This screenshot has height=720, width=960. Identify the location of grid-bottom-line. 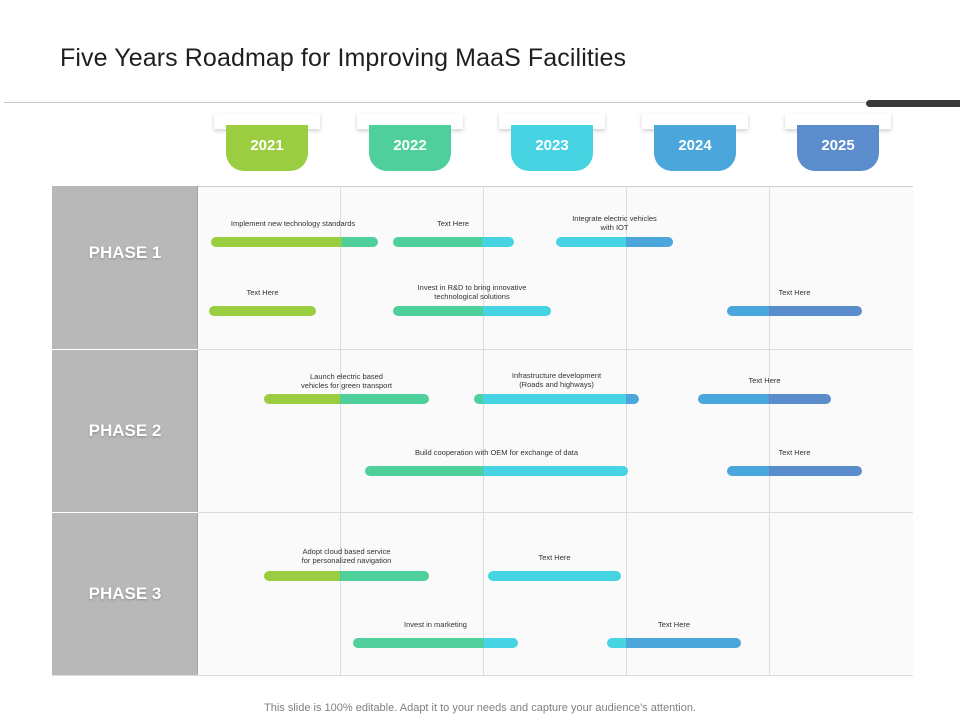
(482, 675).